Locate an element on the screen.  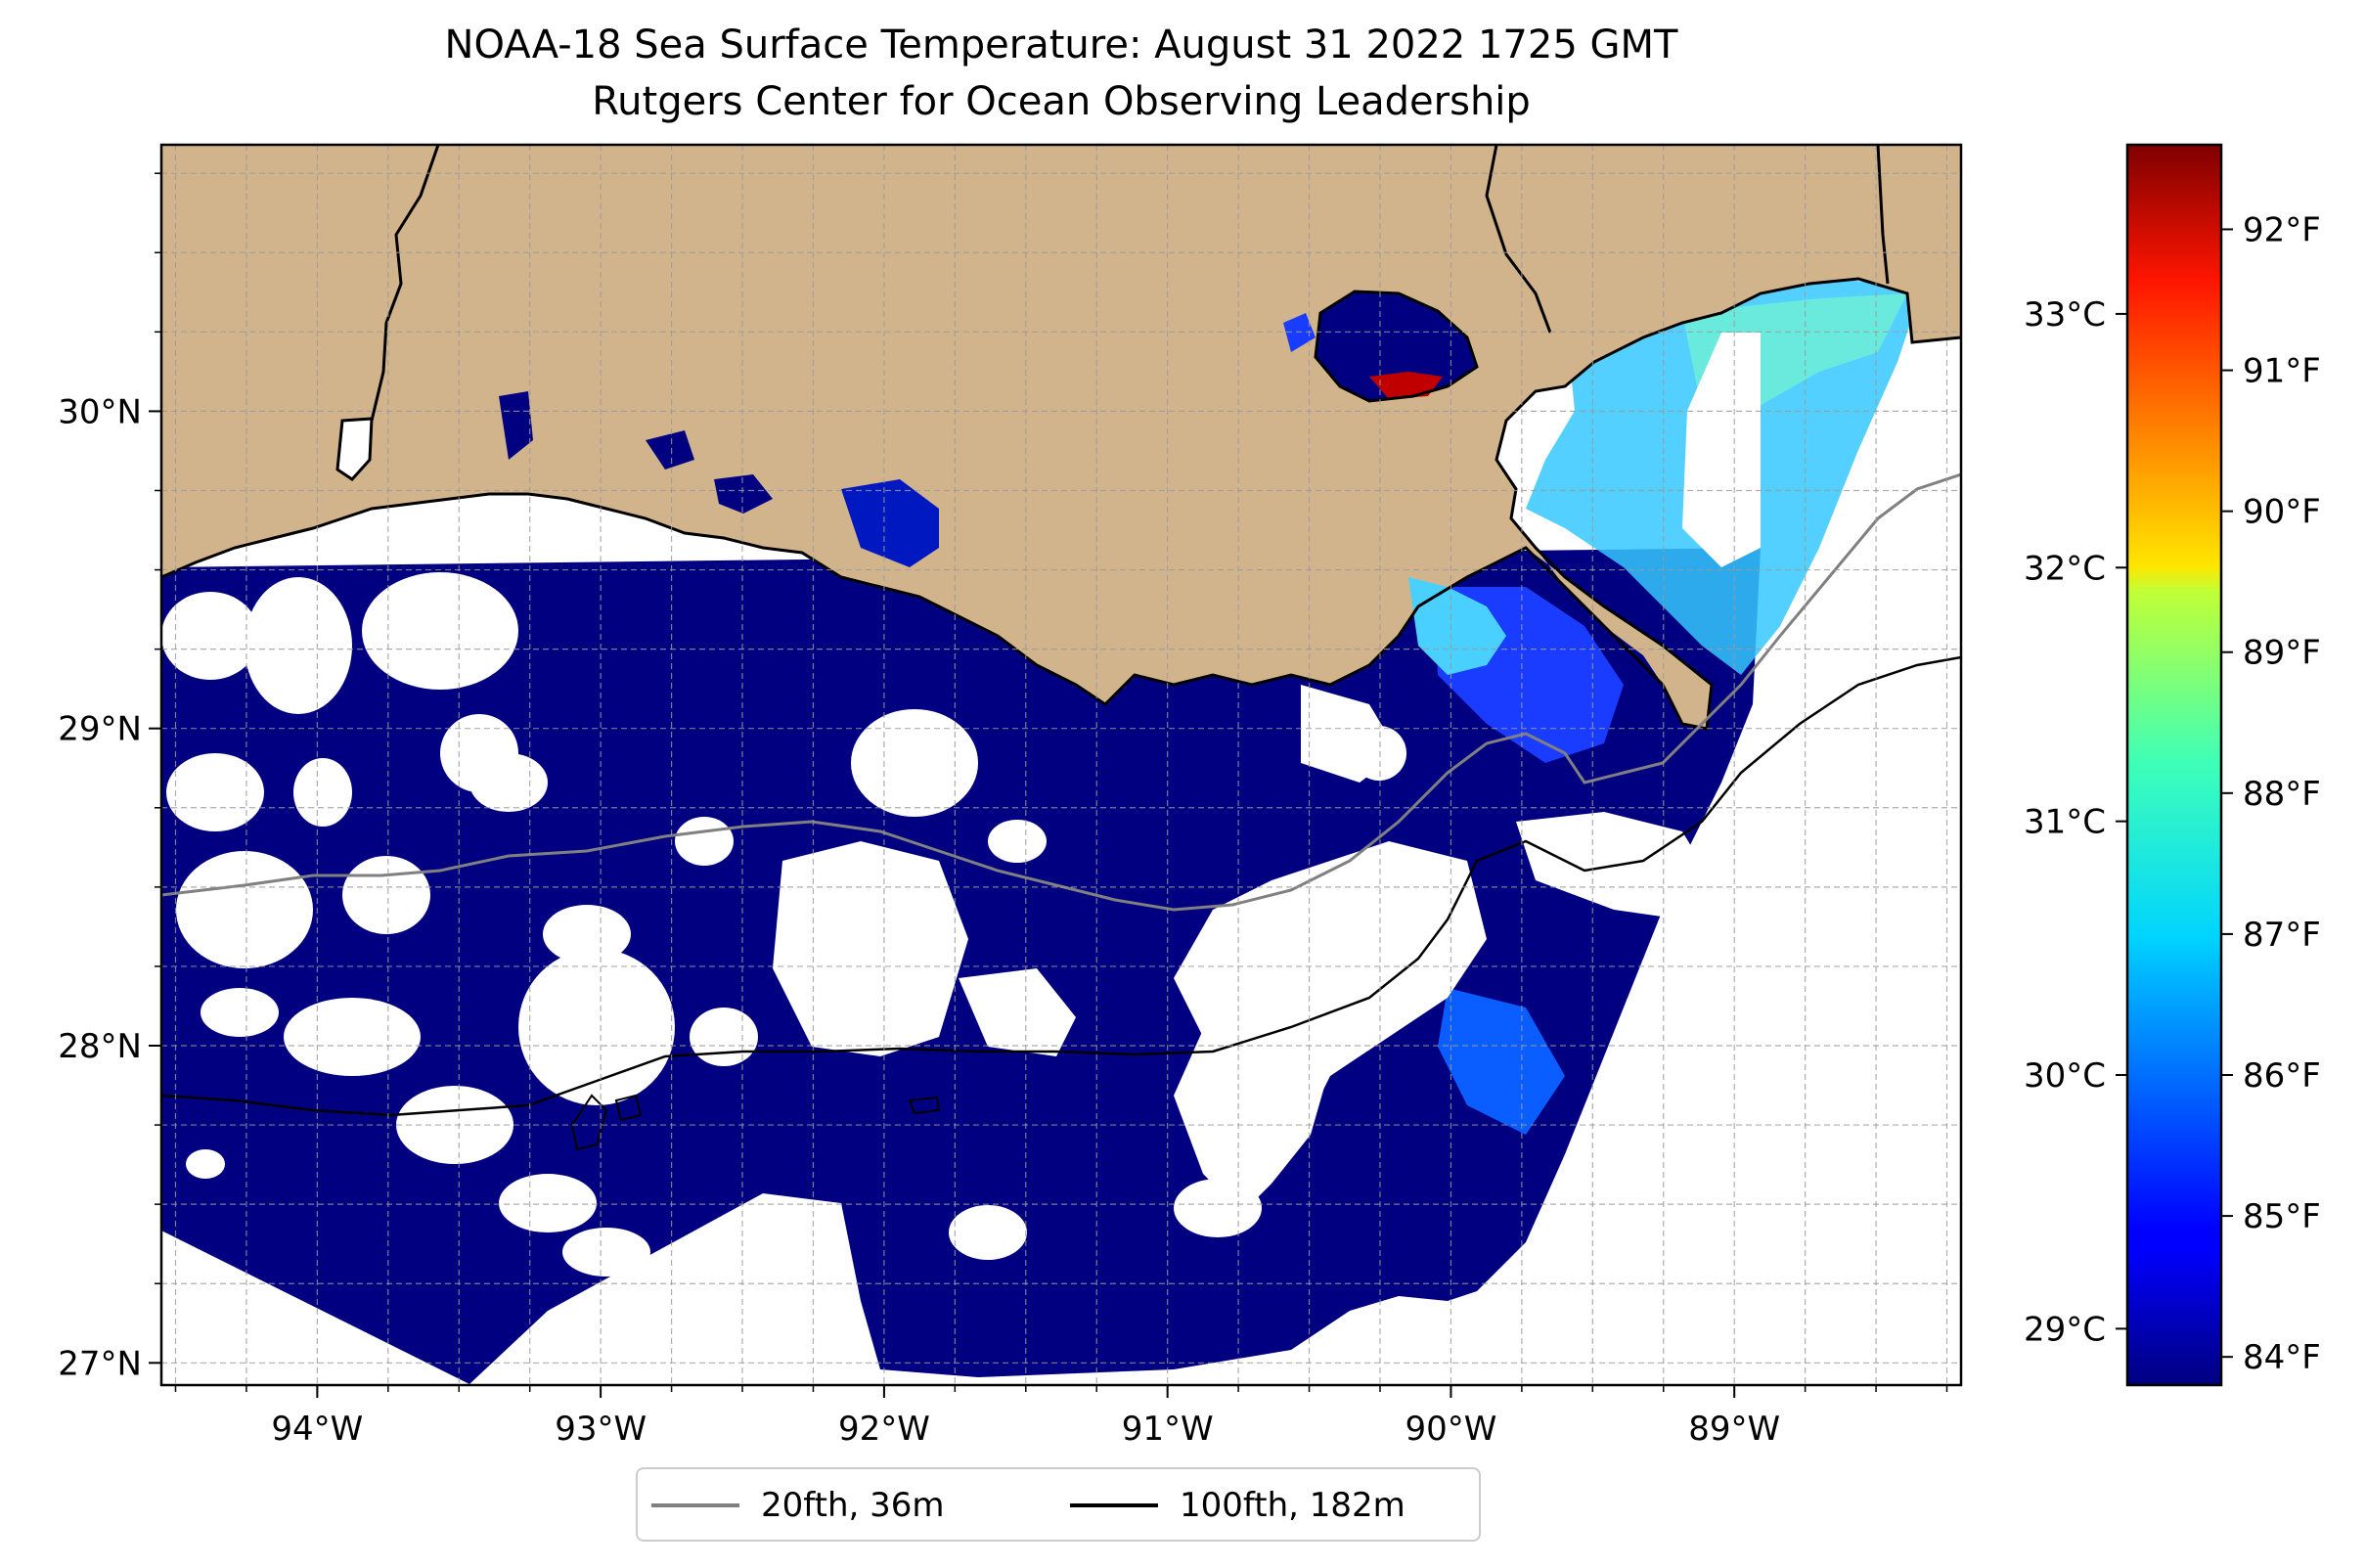
lat-tick-label: 29°N is located at coordinates (100, 729).